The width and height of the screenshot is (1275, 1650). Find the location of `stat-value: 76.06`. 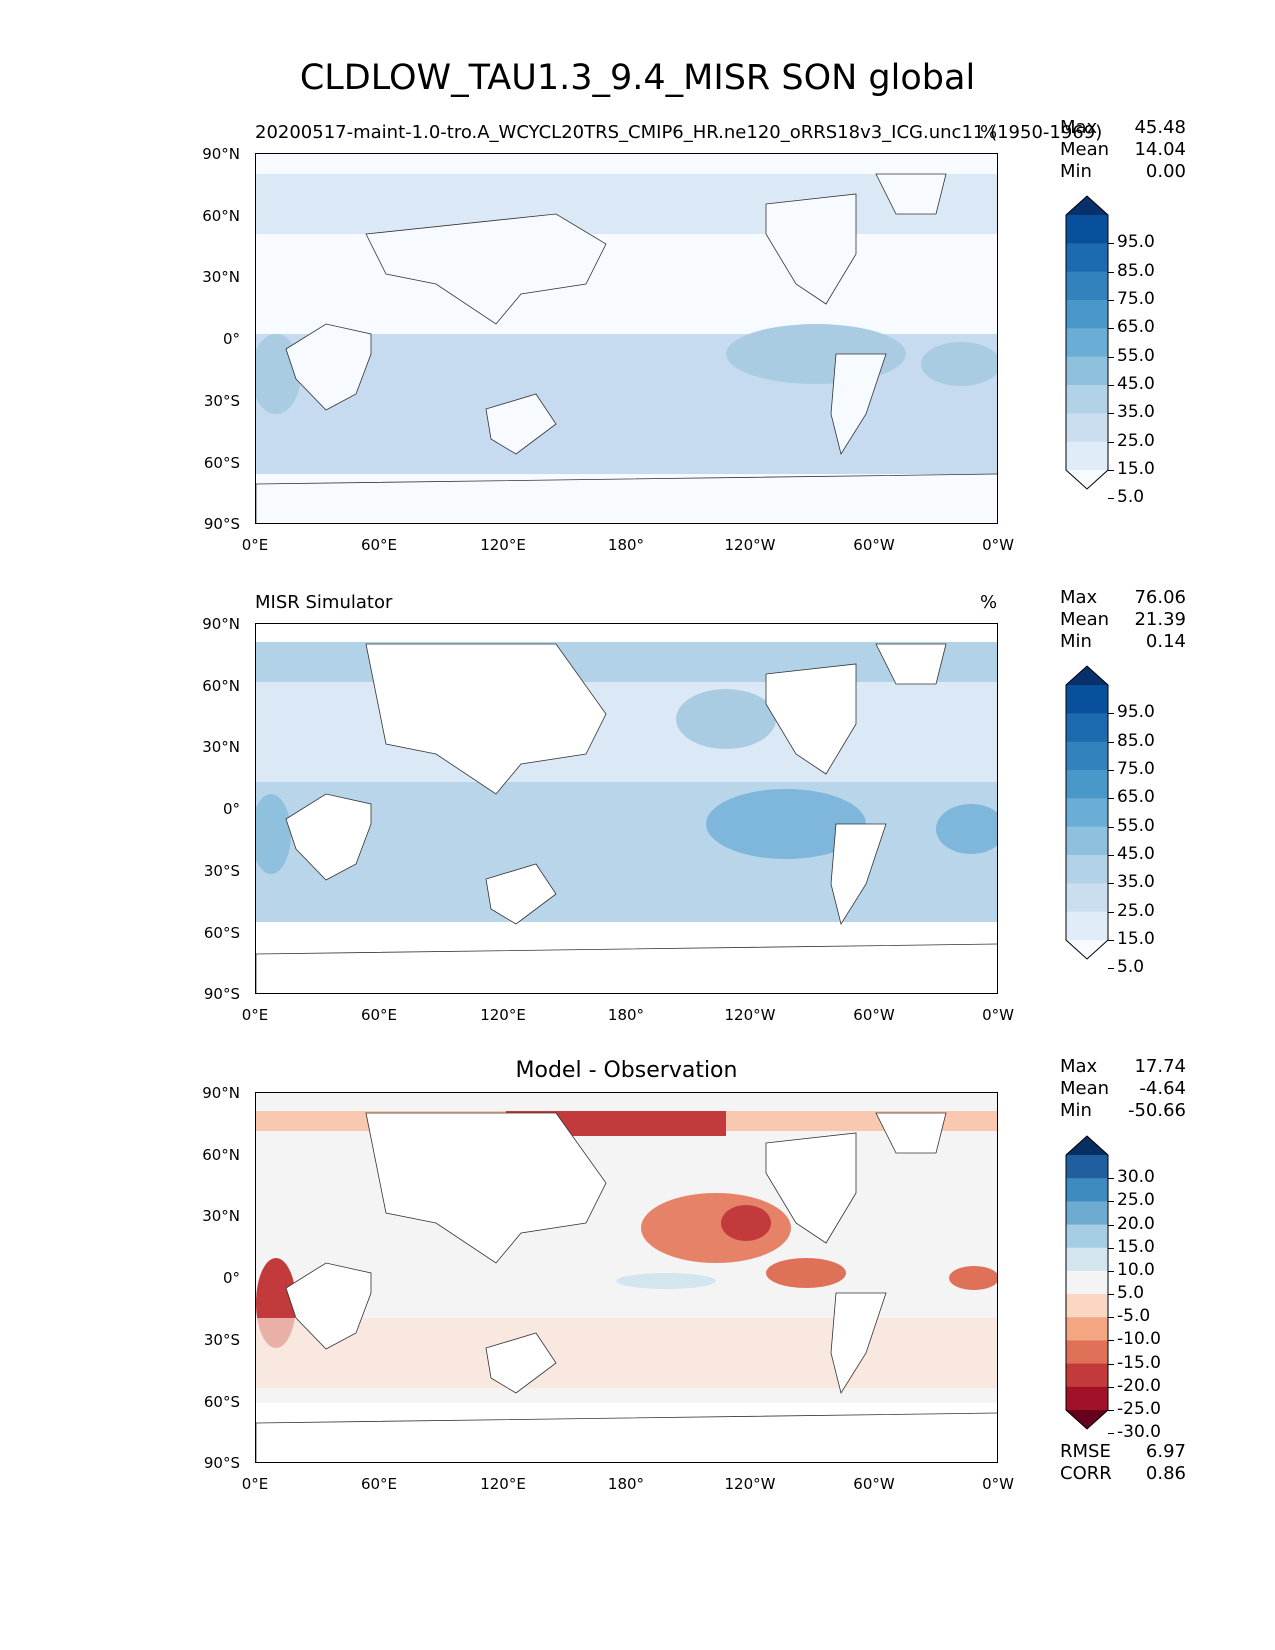

stat-value: 76.06 is located at coordinates (1160, 597).